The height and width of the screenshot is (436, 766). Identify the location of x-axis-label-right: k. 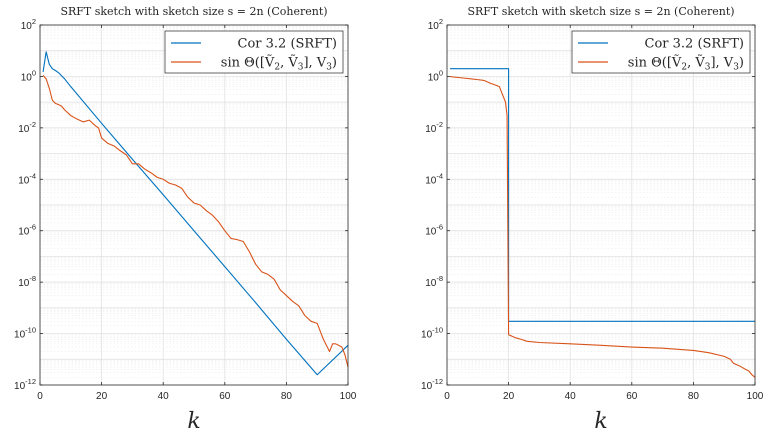
(600, 421).